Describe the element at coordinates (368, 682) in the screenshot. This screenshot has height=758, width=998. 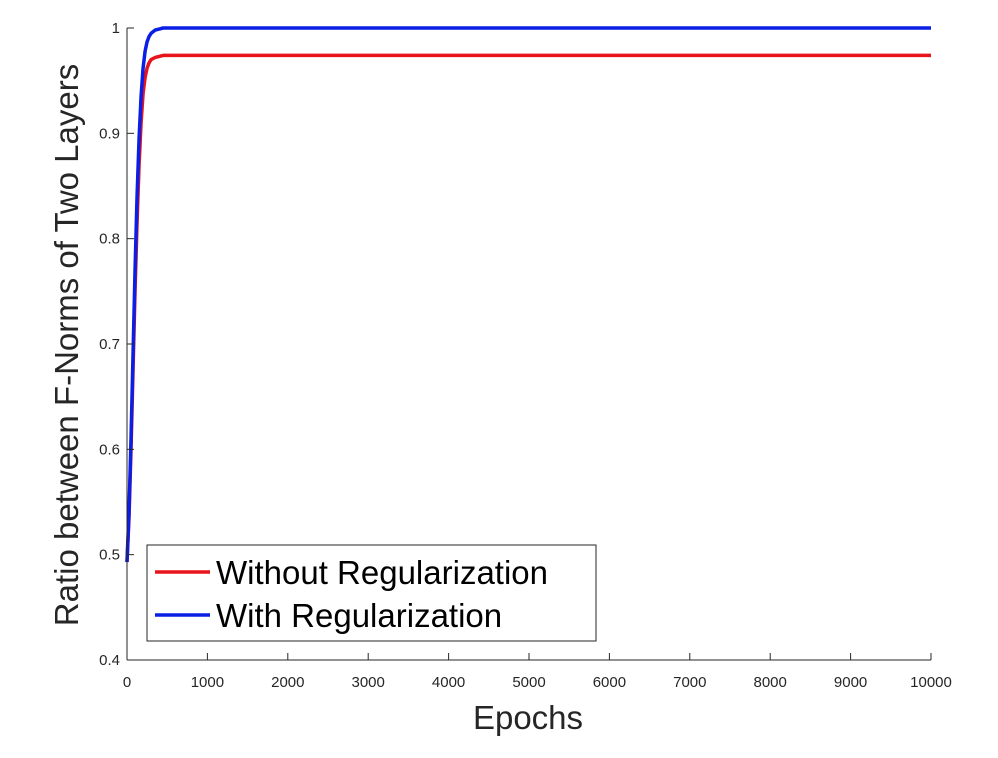
I see `x-tick-label: 3000` at that location.